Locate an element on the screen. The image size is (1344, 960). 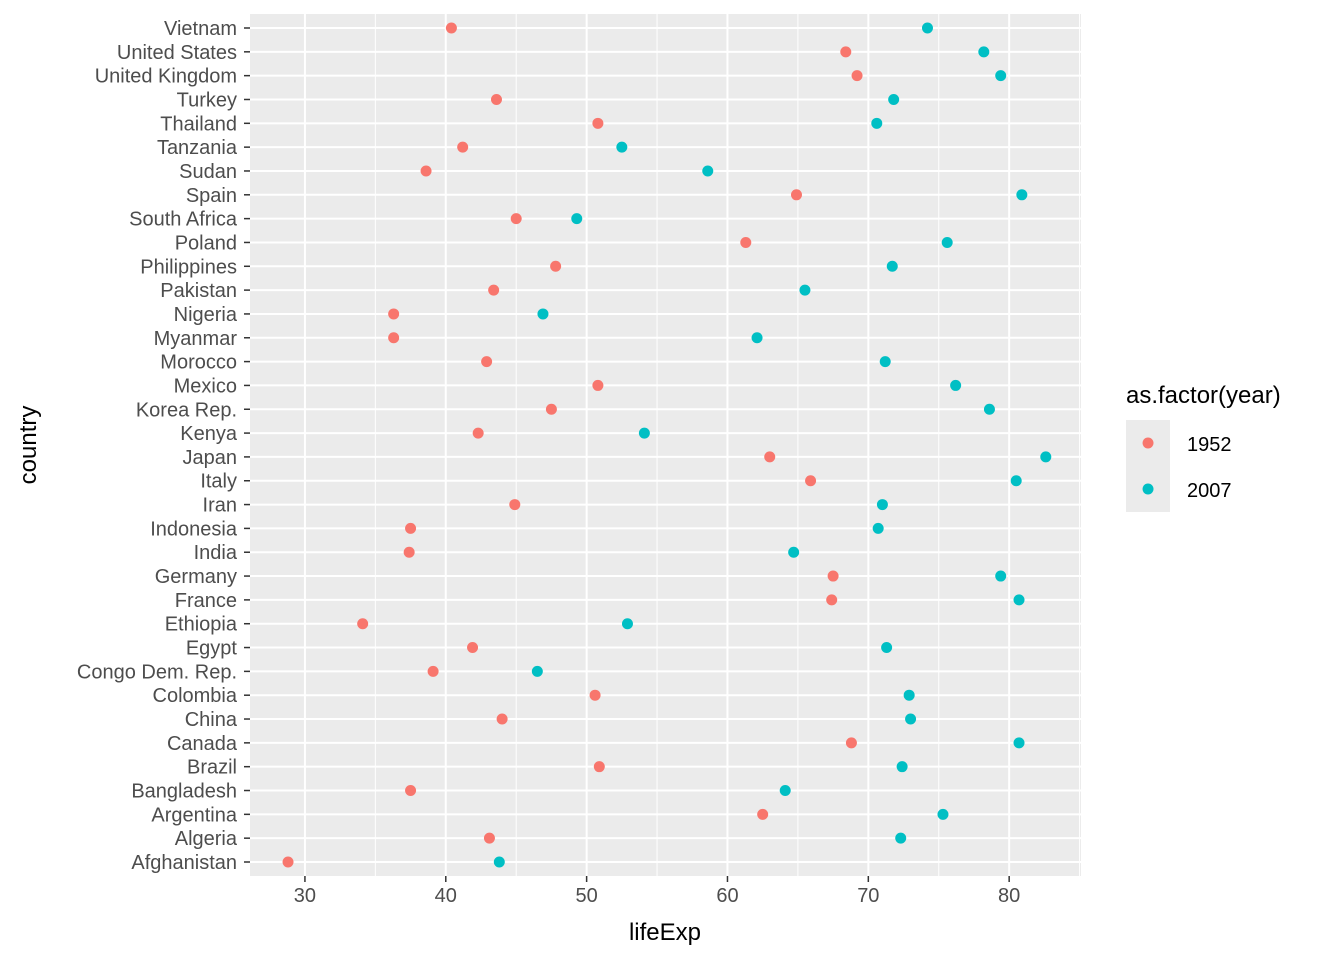
y-tick-label: France is located at coordinates (206, 601).